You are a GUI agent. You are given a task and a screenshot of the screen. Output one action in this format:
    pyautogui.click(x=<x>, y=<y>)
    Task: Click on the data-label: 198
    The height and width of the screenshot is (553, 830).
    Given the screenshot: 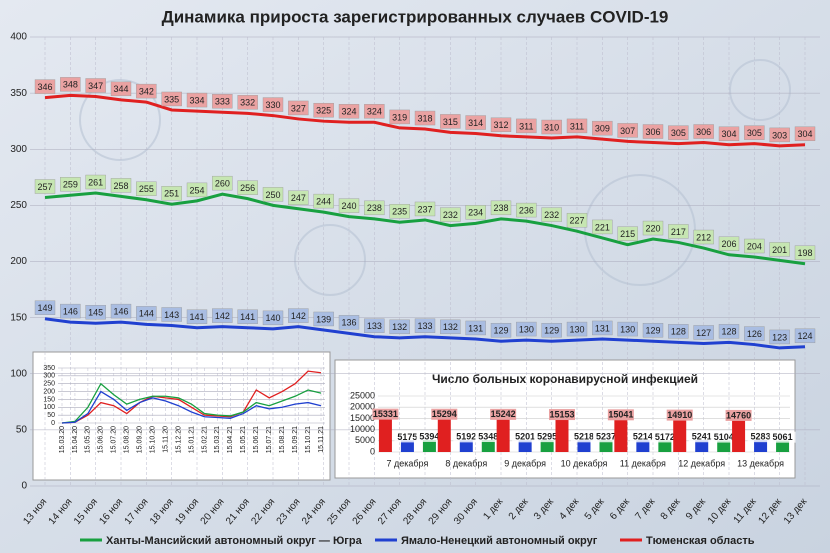 What is the action you would take?
    pyautogui.click(x=804, y=253)
    